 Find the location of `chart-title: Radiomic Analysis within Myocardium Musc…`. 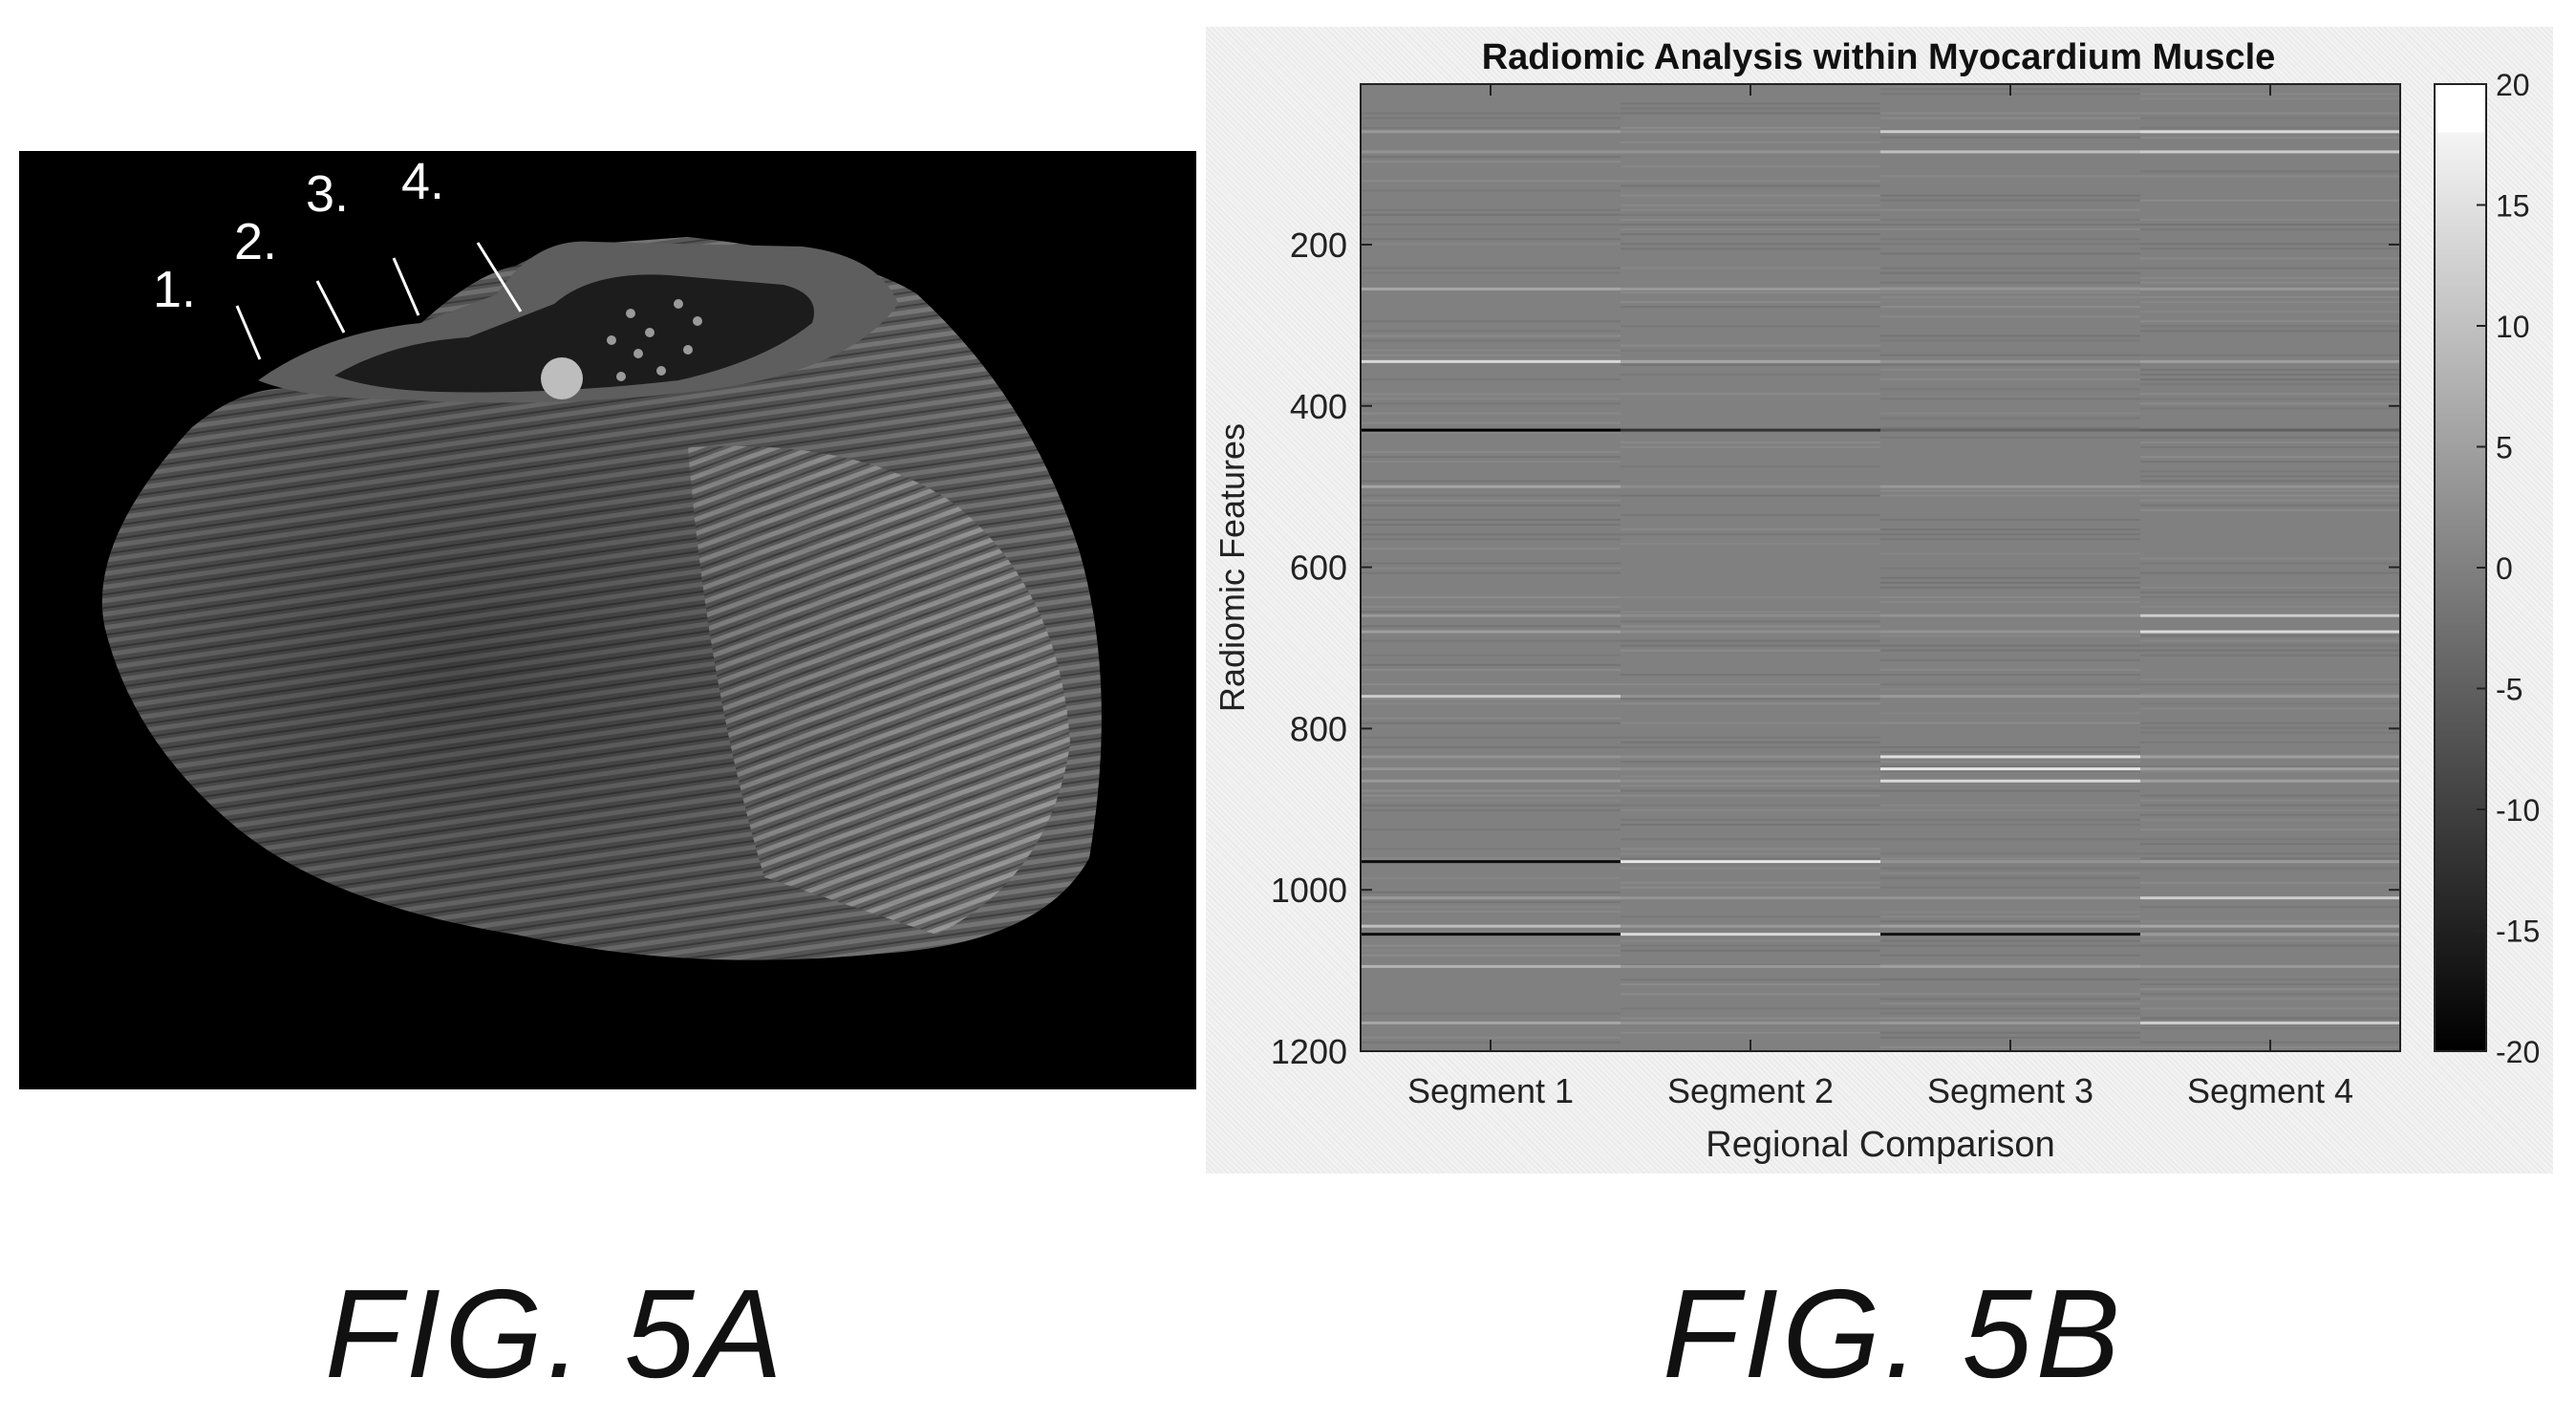

chart-title: Radiomic Analysis within Myocardium Musc… is located at coordinates (1879, 57).